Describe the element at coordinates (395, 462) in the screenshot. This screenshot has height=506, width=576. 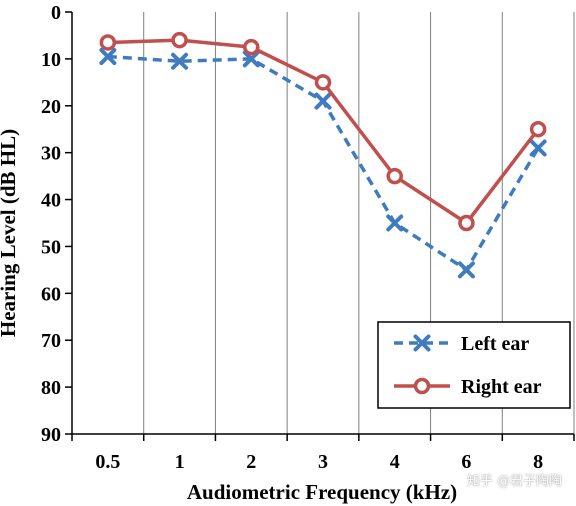
I see `x-tick-label: 4` at that location.